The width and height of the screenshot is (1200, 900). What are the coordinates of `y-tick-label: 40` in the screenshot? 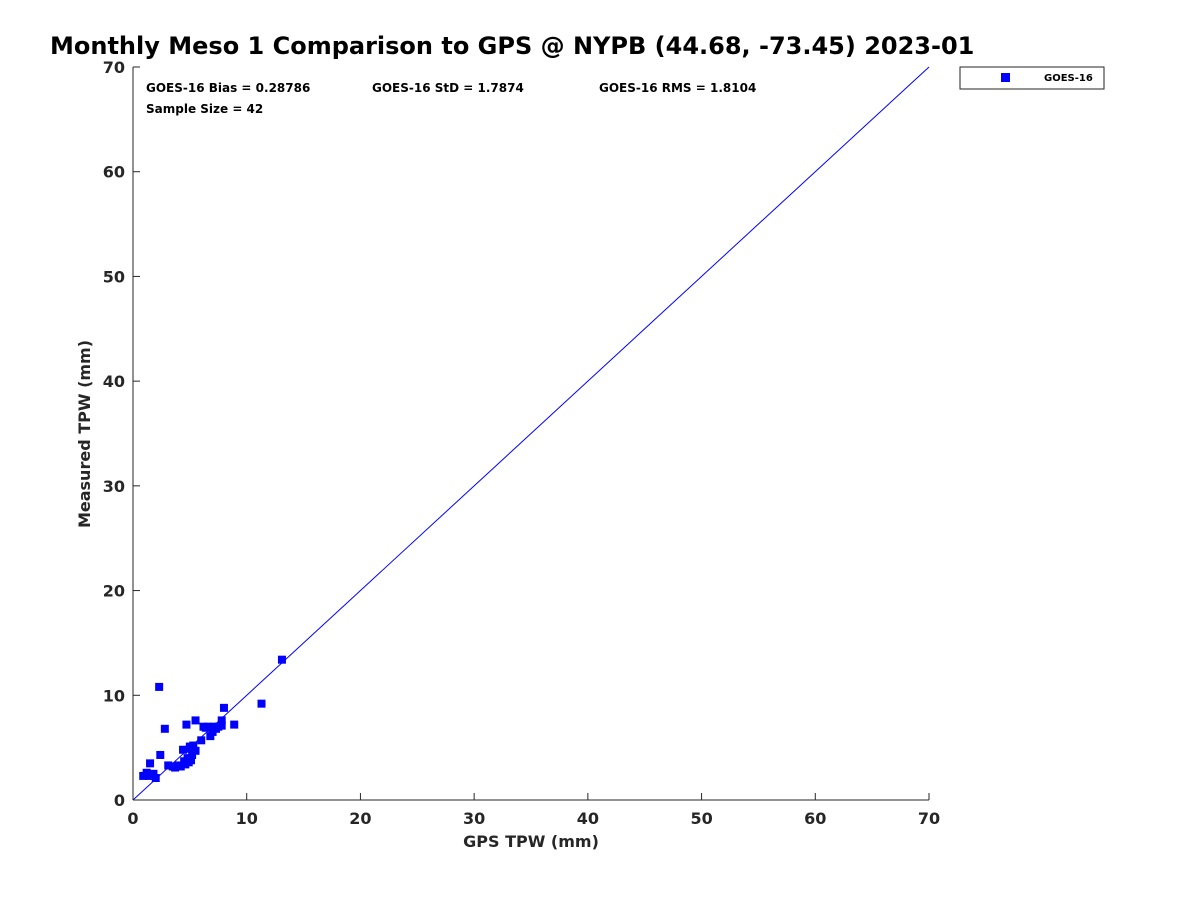 It's located at (114, 381).